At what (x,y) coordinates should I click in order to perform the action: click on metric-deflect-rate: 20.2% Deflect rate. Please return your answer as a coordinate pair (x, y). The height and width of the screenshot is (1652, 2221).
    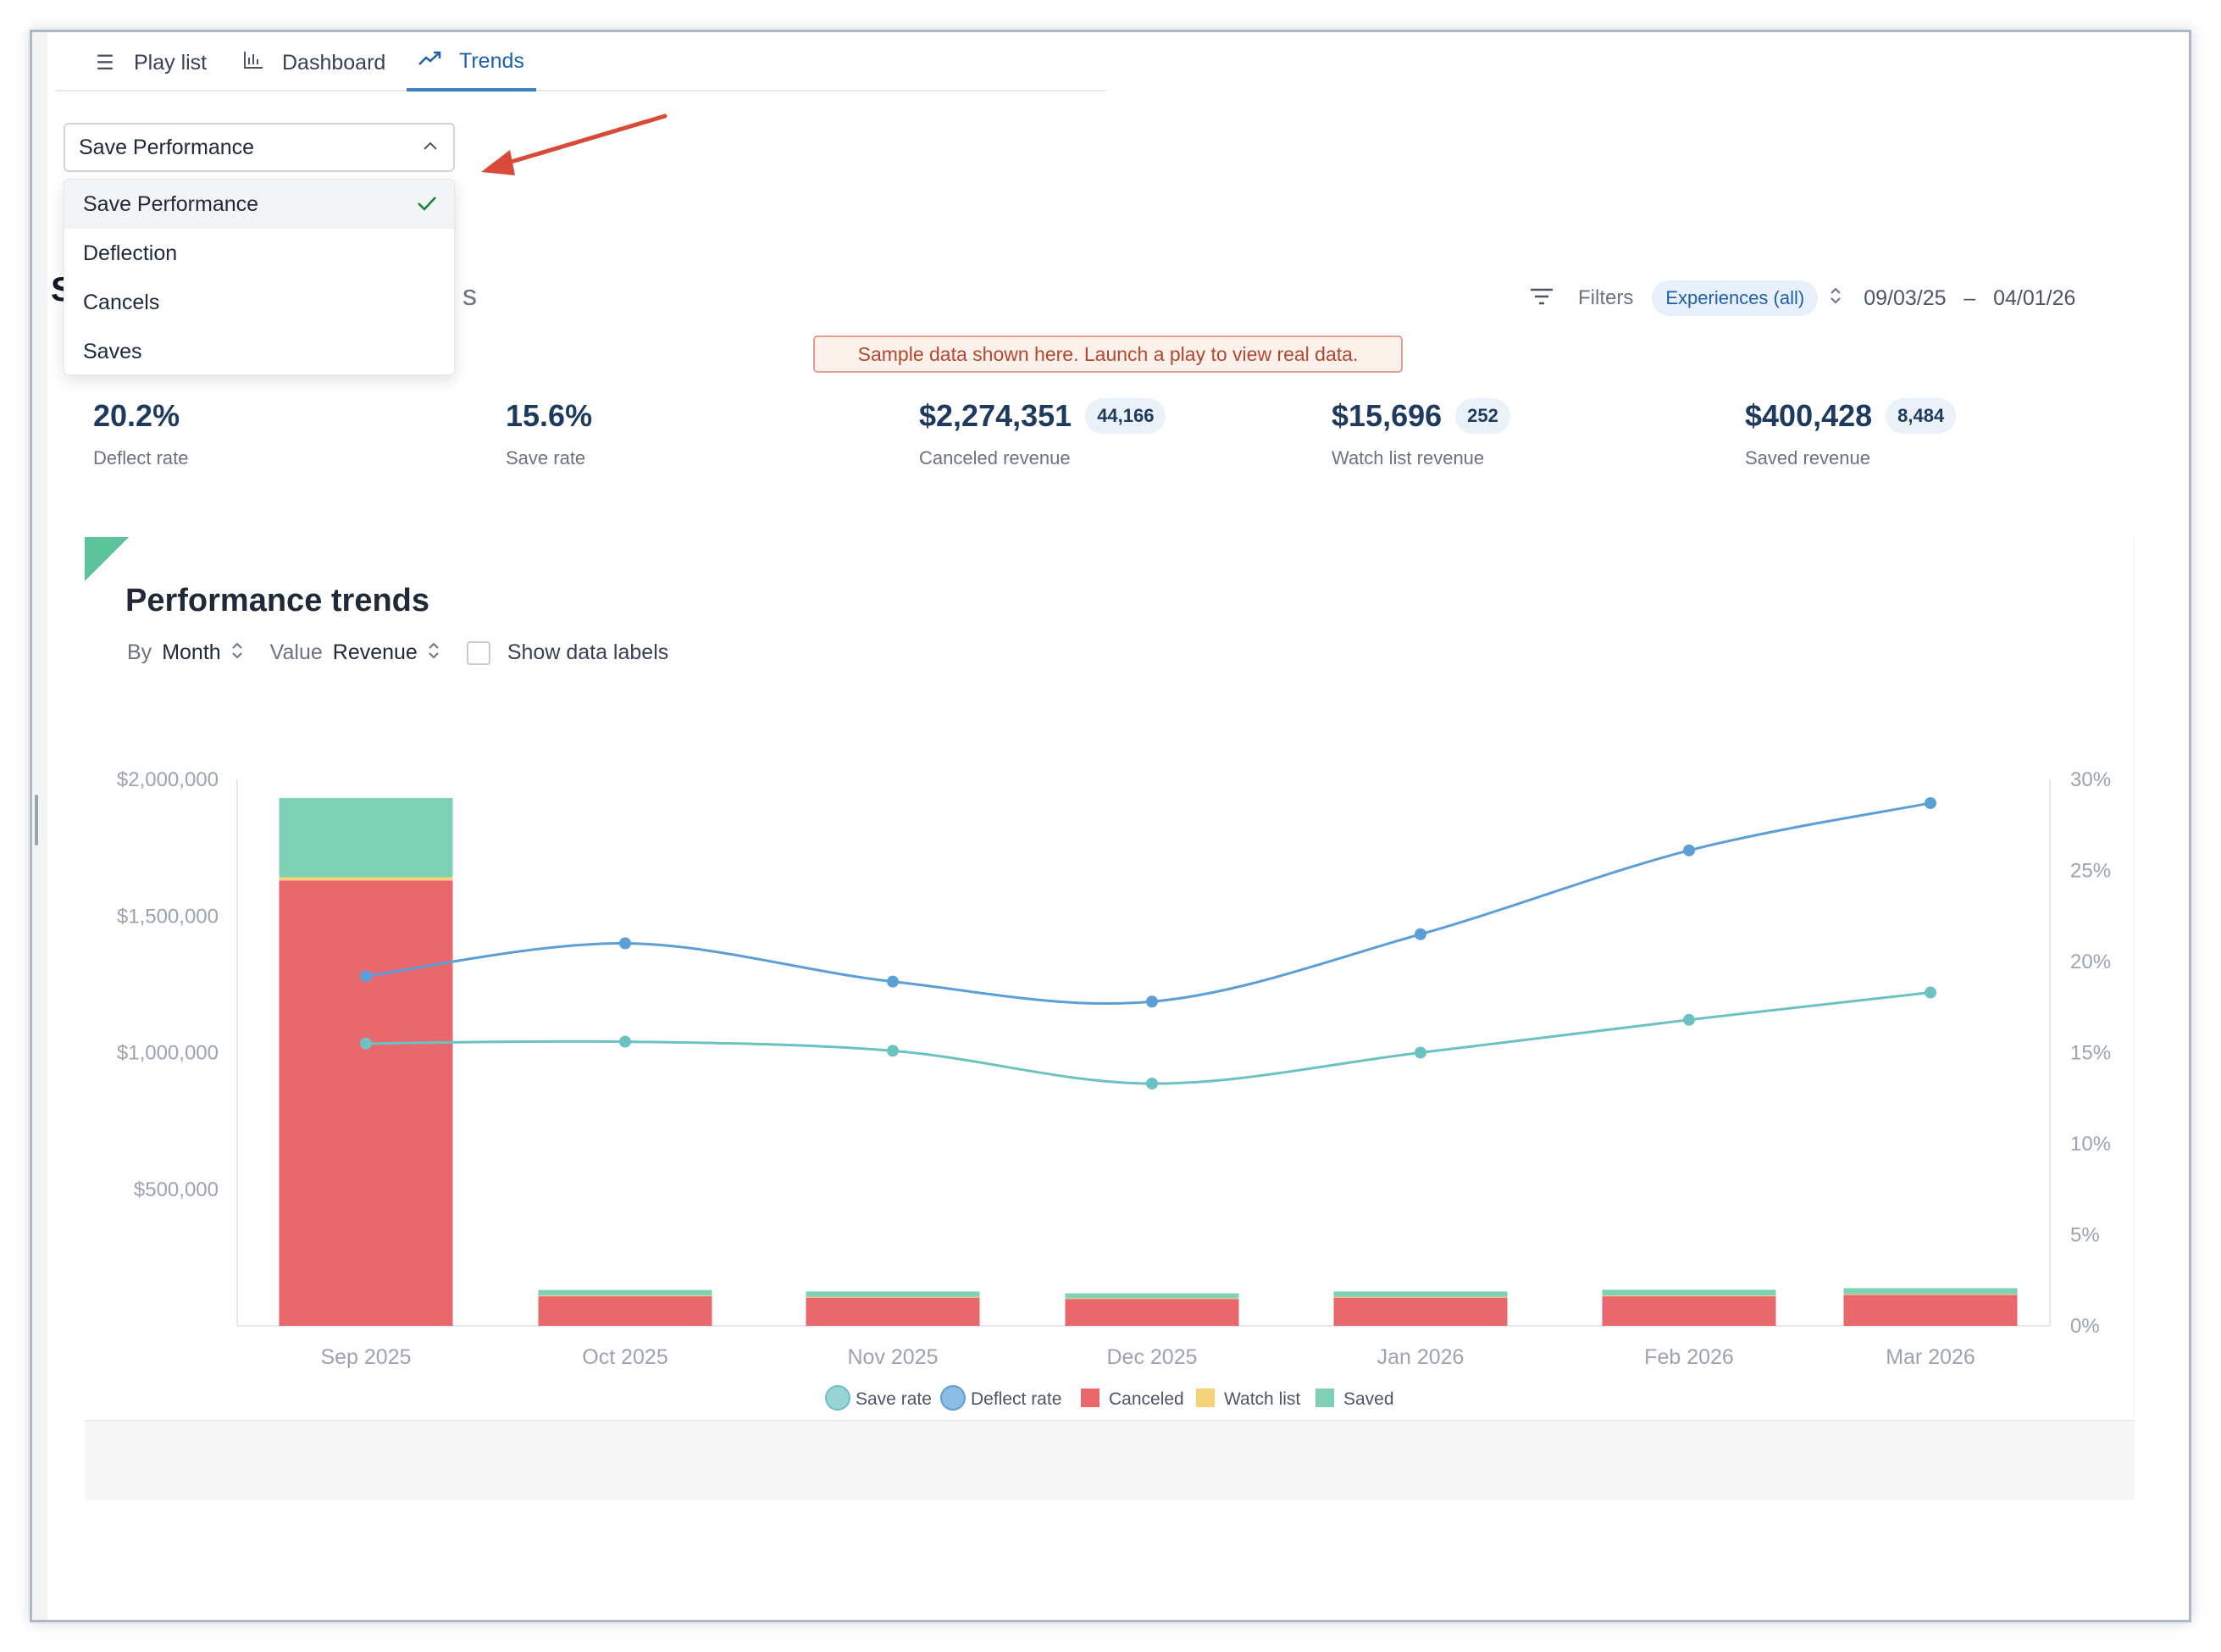
    Looking at the image, I should click on (141, 434).